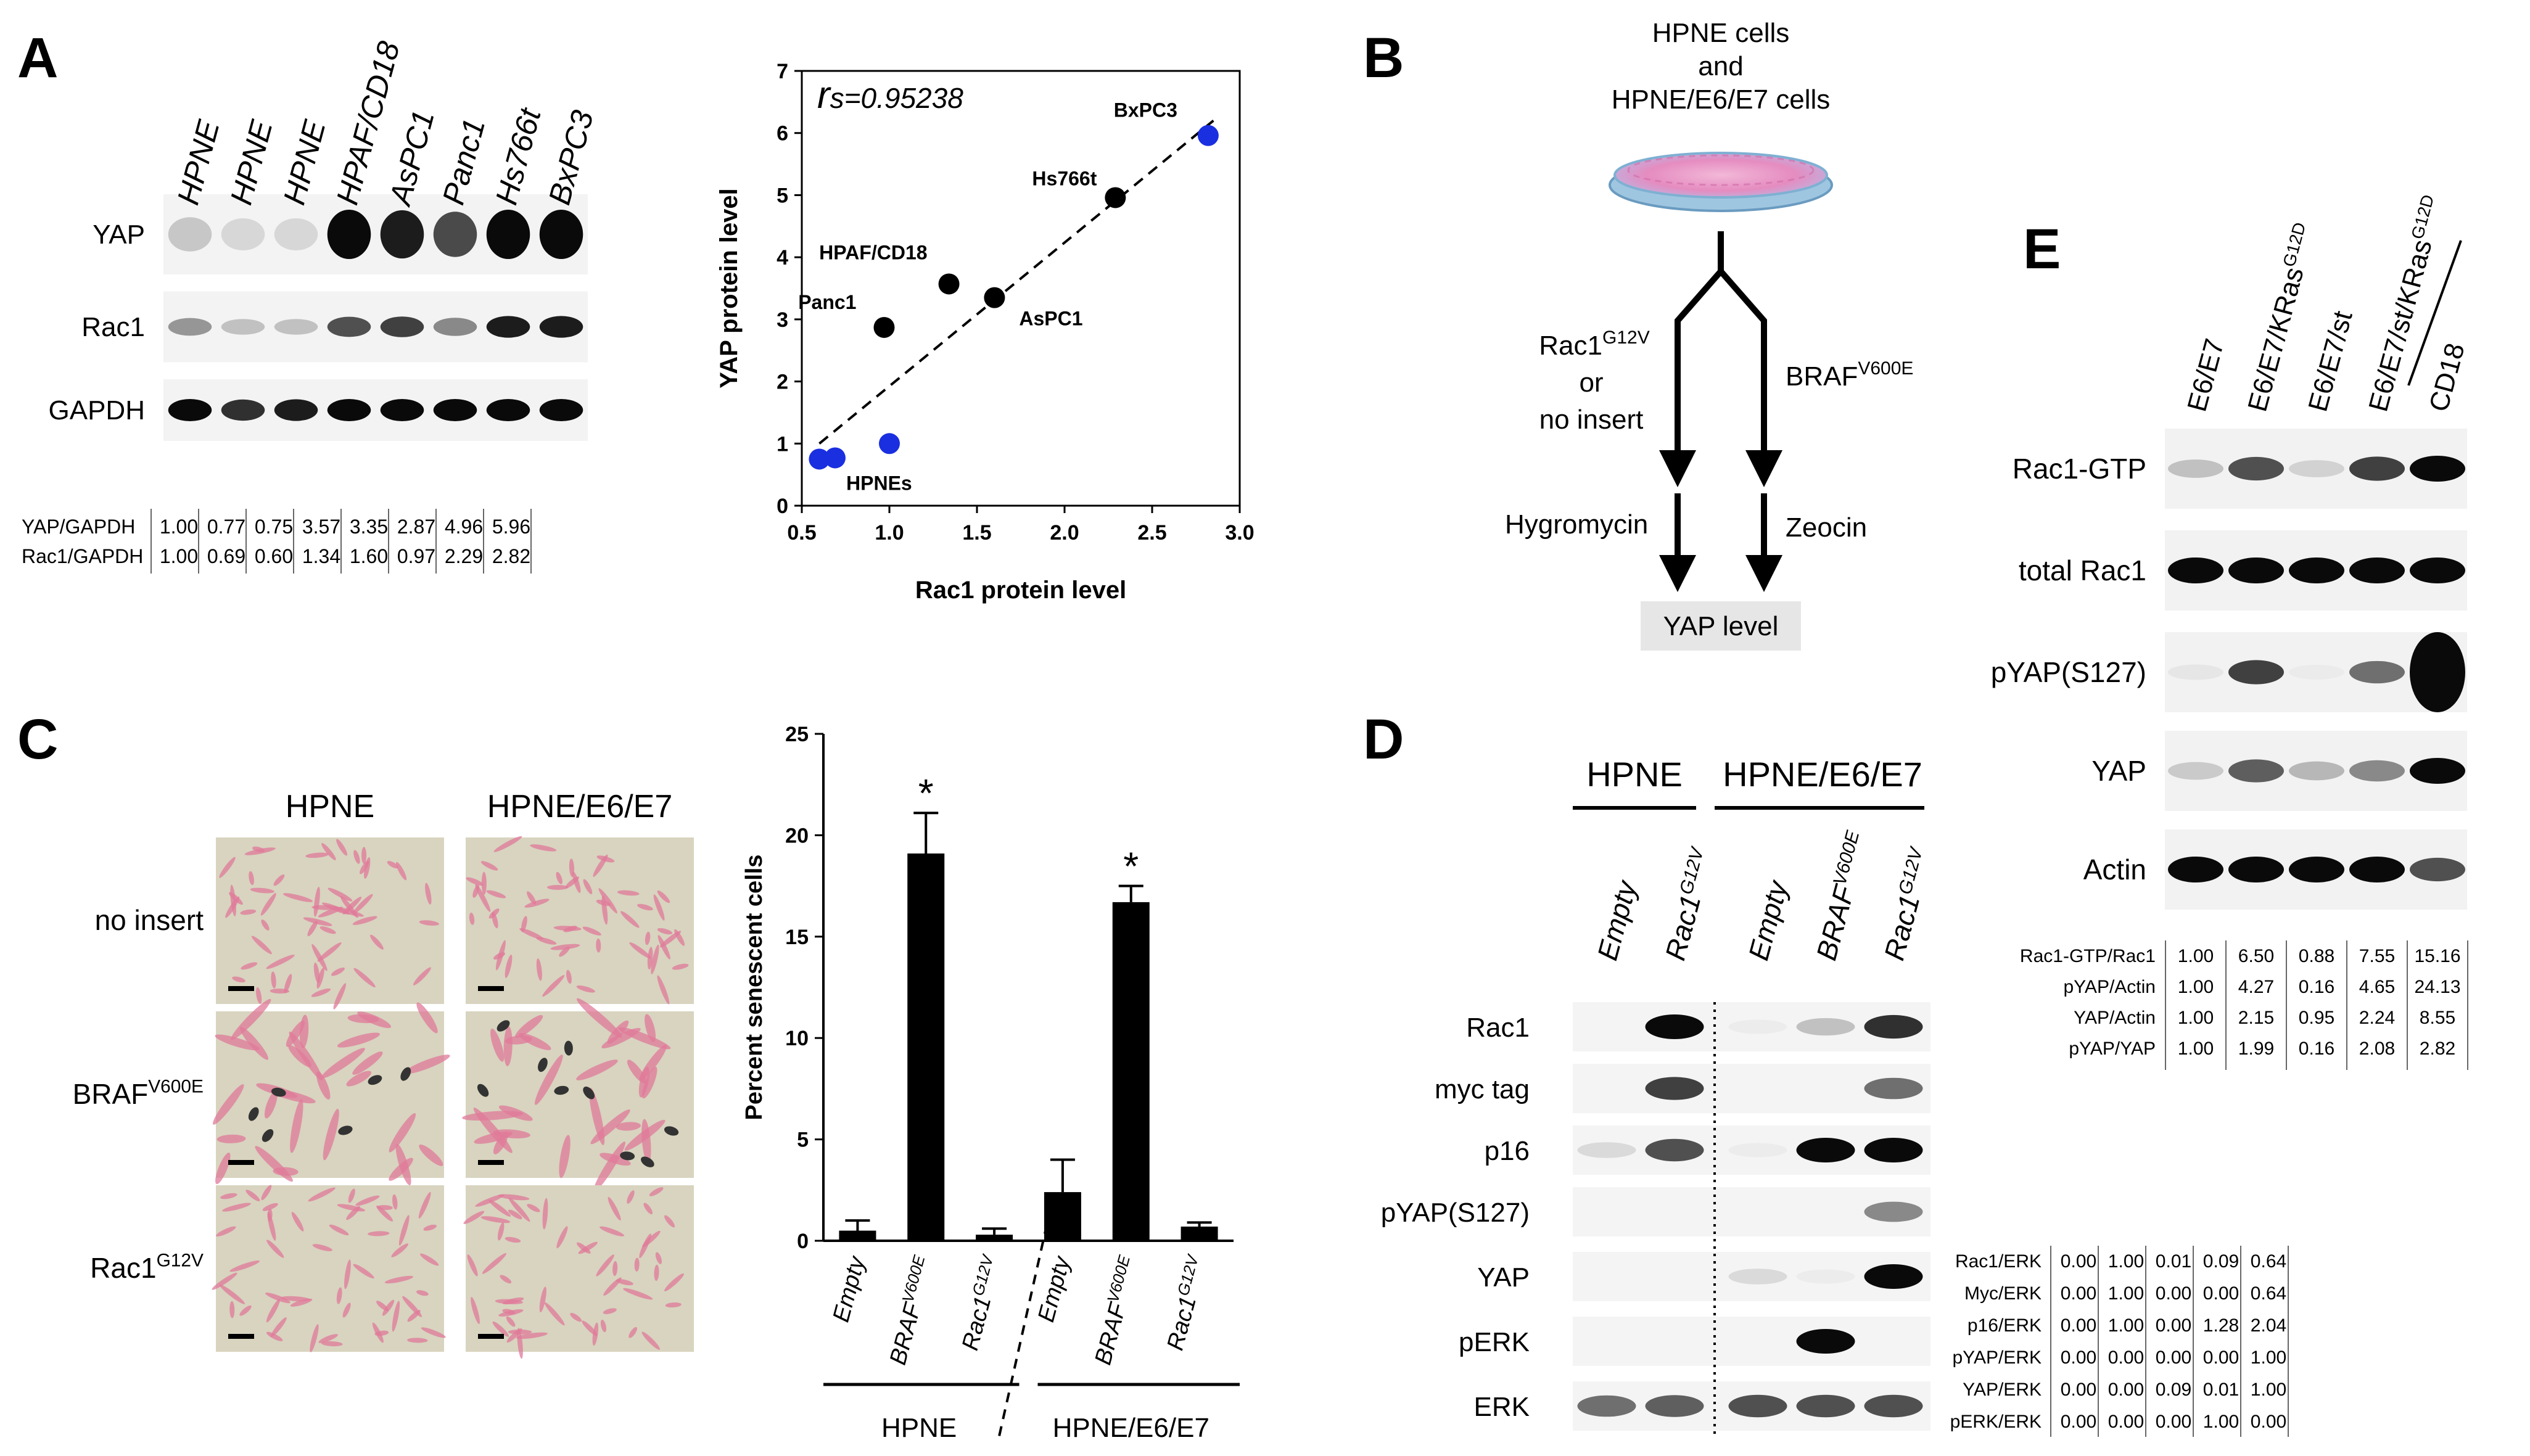 The width and height of the screenshot is (2530, 1456). I want to click on category-sup: G12V, so click(982, 1275).